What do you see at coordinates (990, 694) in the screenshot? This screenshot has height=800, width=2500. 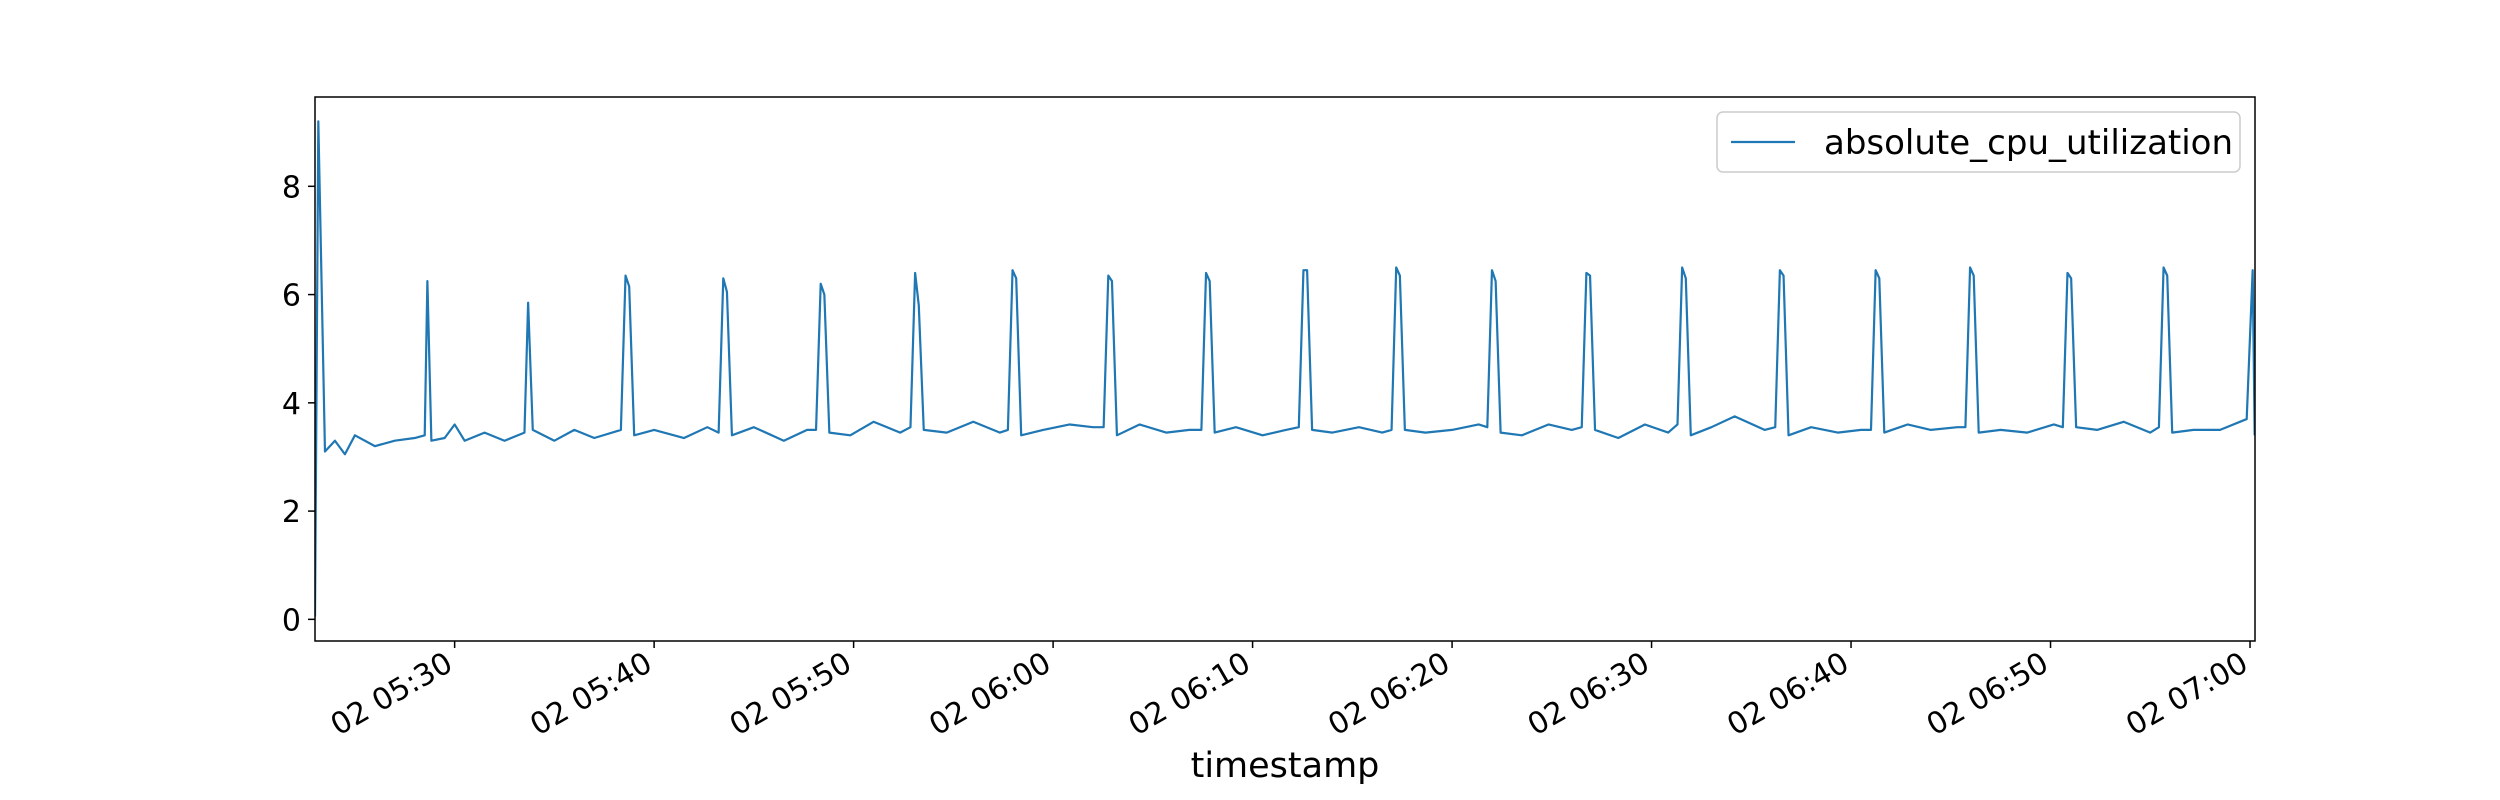 I see `x-tick-label: 02 06:00` at bounding box center [990, 694].